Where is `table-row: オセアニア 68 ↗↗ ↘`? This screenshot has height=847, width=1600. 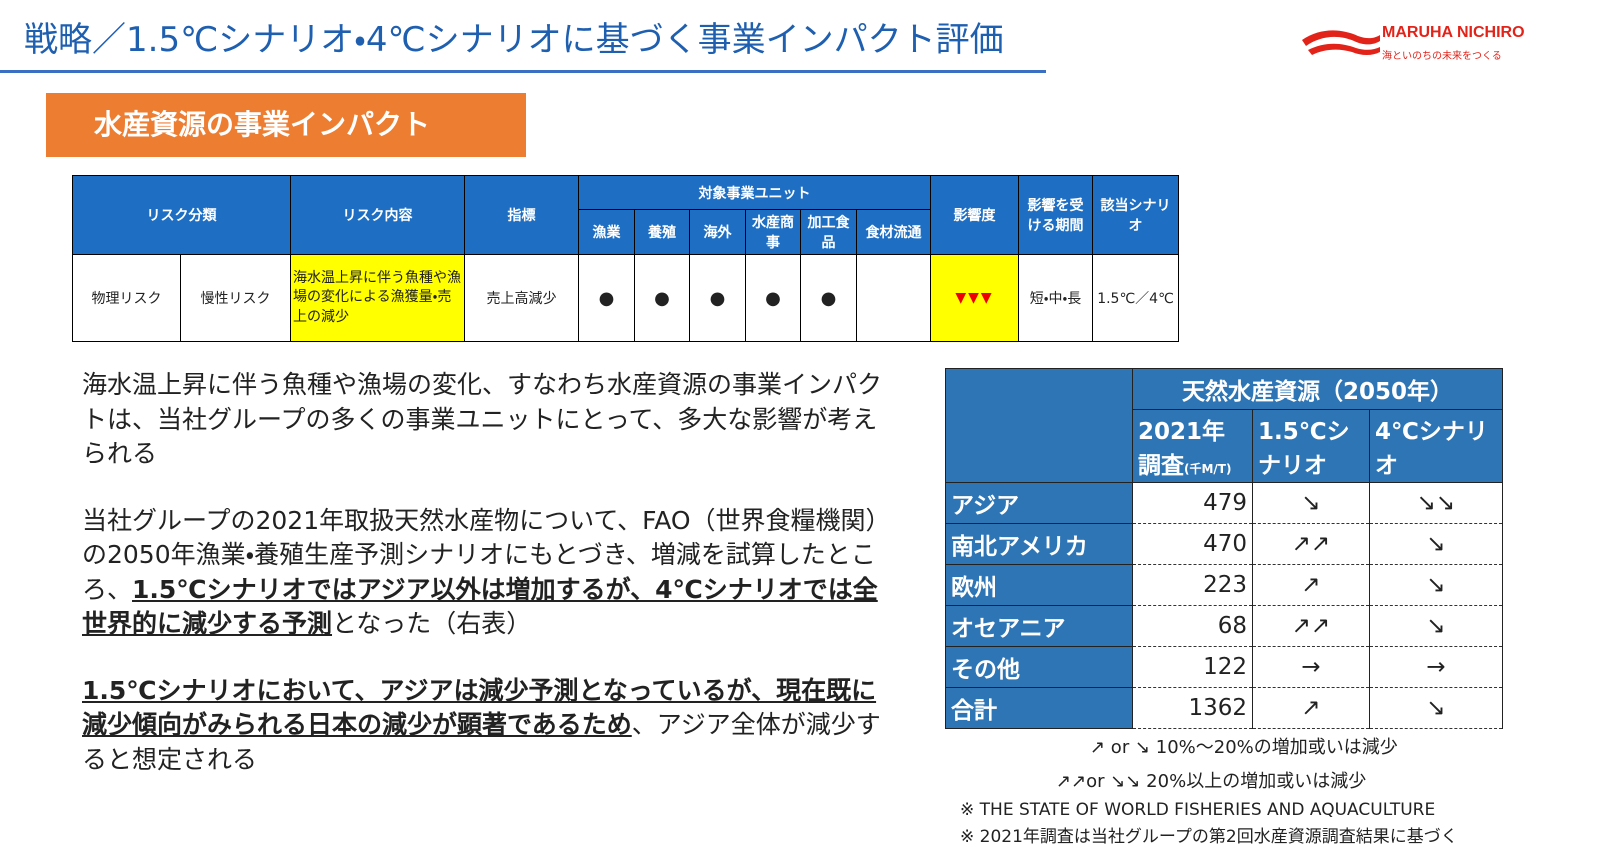 table-row: オセアニア 68 ↗↗ ↘ is located at coordinates (1224, 626).